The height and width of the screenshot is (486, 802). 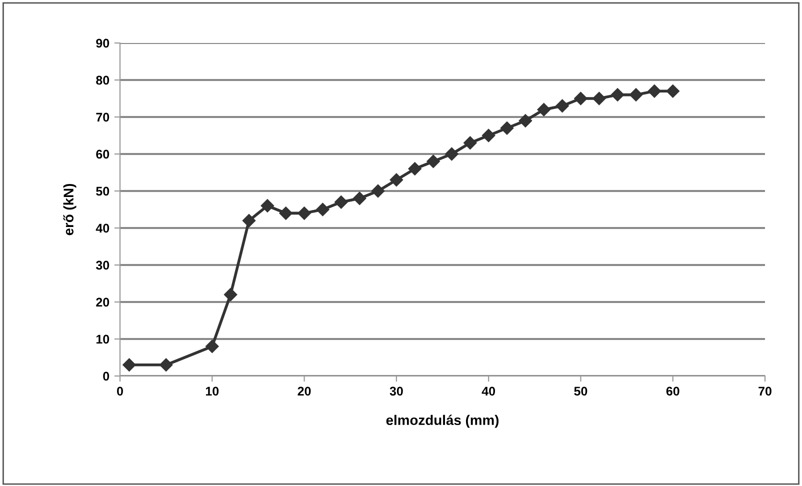 What do you see at coordinates (103, 191) in the screenshot?
I see `y-tick-label: 50` at bounding box center [103, 191].